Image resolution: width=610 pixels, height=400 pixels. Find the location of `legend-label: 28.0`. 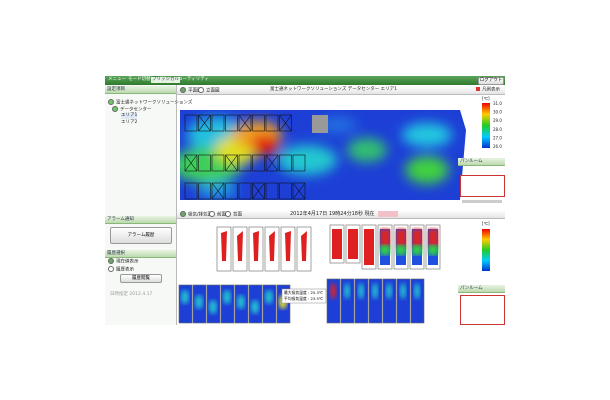

legend-label: 28.0 is located at coordinates (497, 129).